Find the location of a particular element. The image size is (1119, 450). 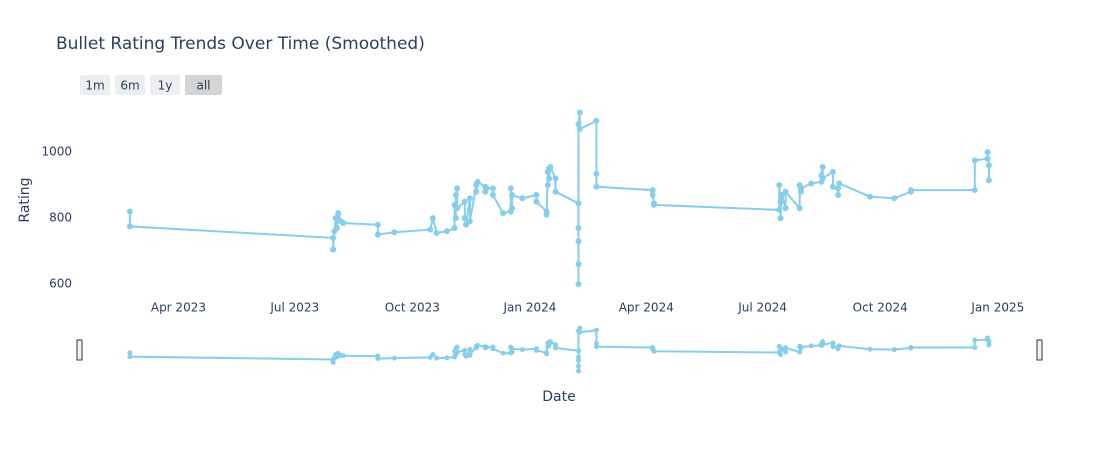

range-button-label: 1m is located at coordinates (94, 86).